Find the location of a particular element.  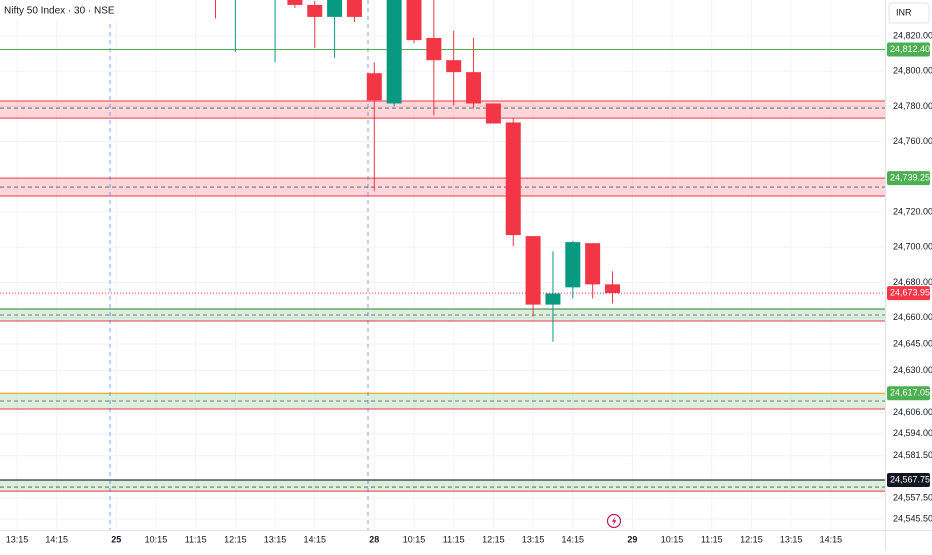

y-tick-label: 24,800.00 is located at coordinates (912, 71).